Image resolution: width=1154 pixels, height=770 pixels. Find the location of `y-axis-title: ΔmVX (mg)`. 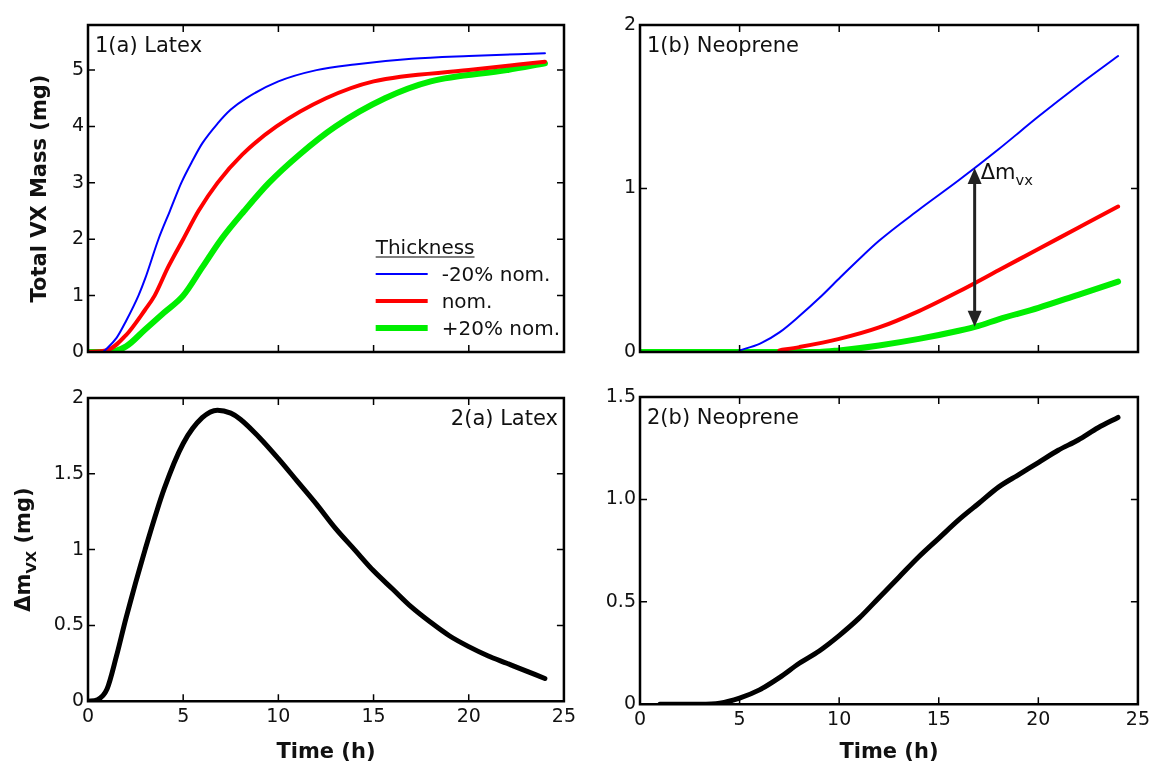

y-axis-title: ΔmVX (mg) is located at coordinates (25, 549).